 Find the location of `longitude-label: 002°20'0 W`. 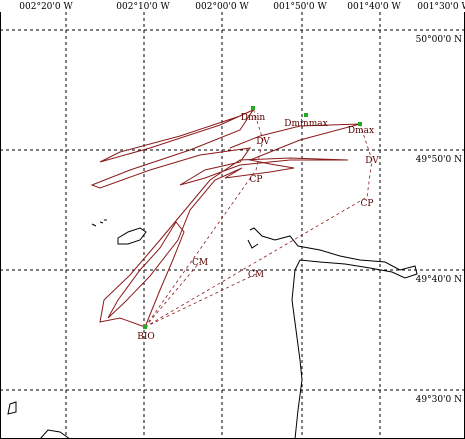

longitude-label: 002°20'0 W is located at coordinates (46, 7).